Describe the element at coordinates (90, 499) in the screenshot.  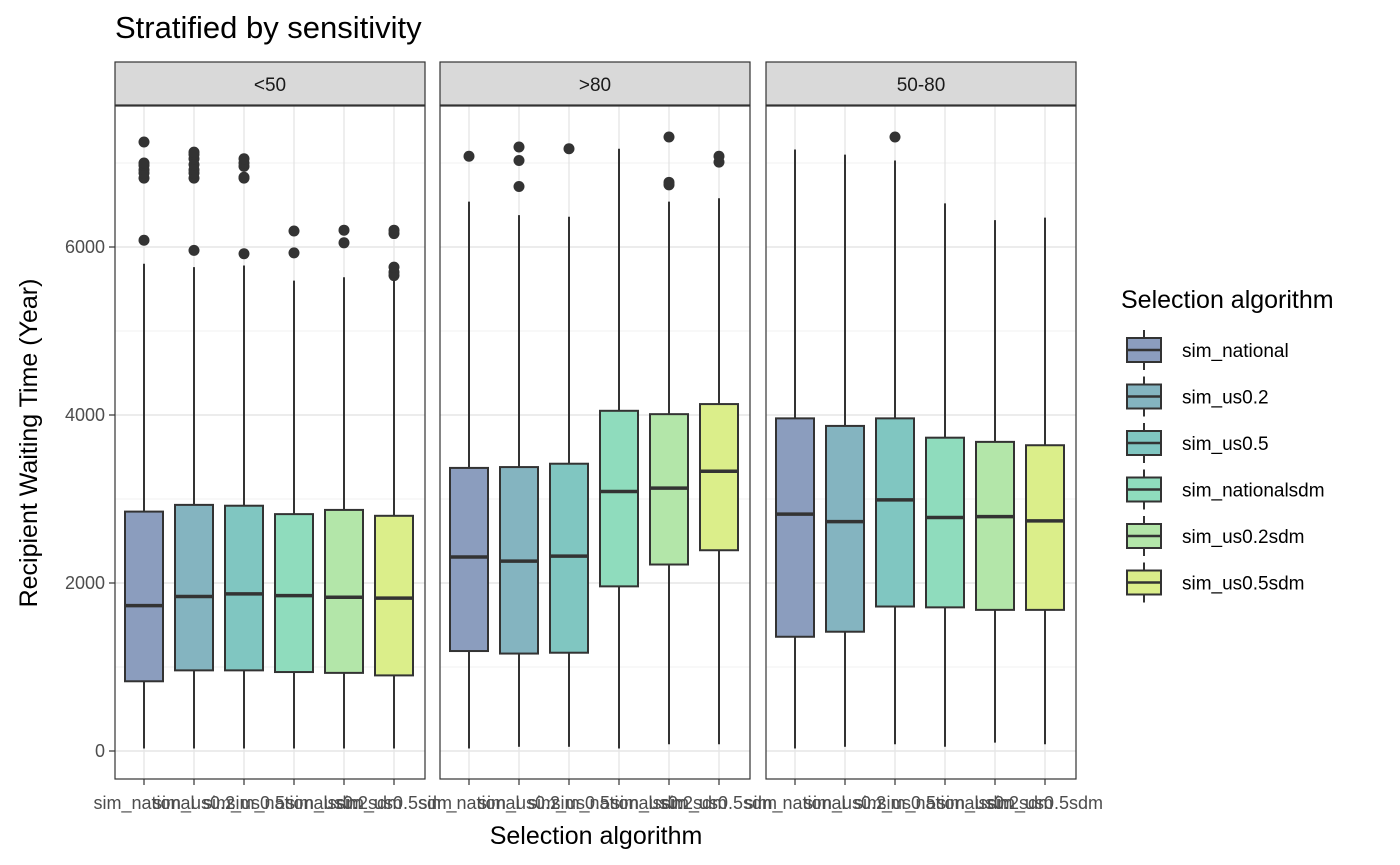
I see `y-axis: 0 2000 4000 6000` at that location.